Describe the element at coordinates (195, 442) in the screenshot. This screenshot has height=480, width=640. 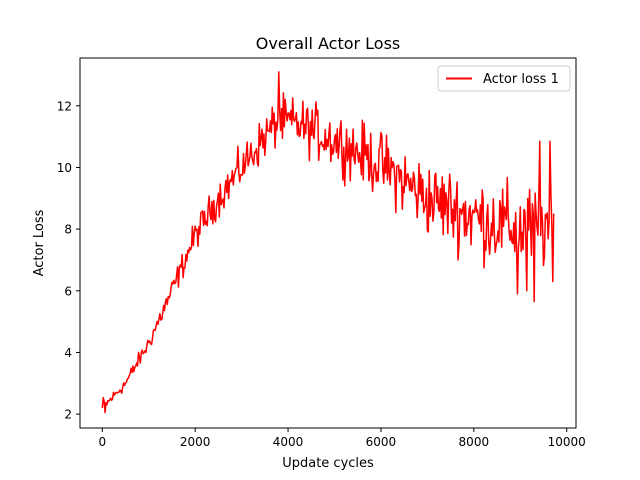
I see `x-tick-label: 2000` at that location.